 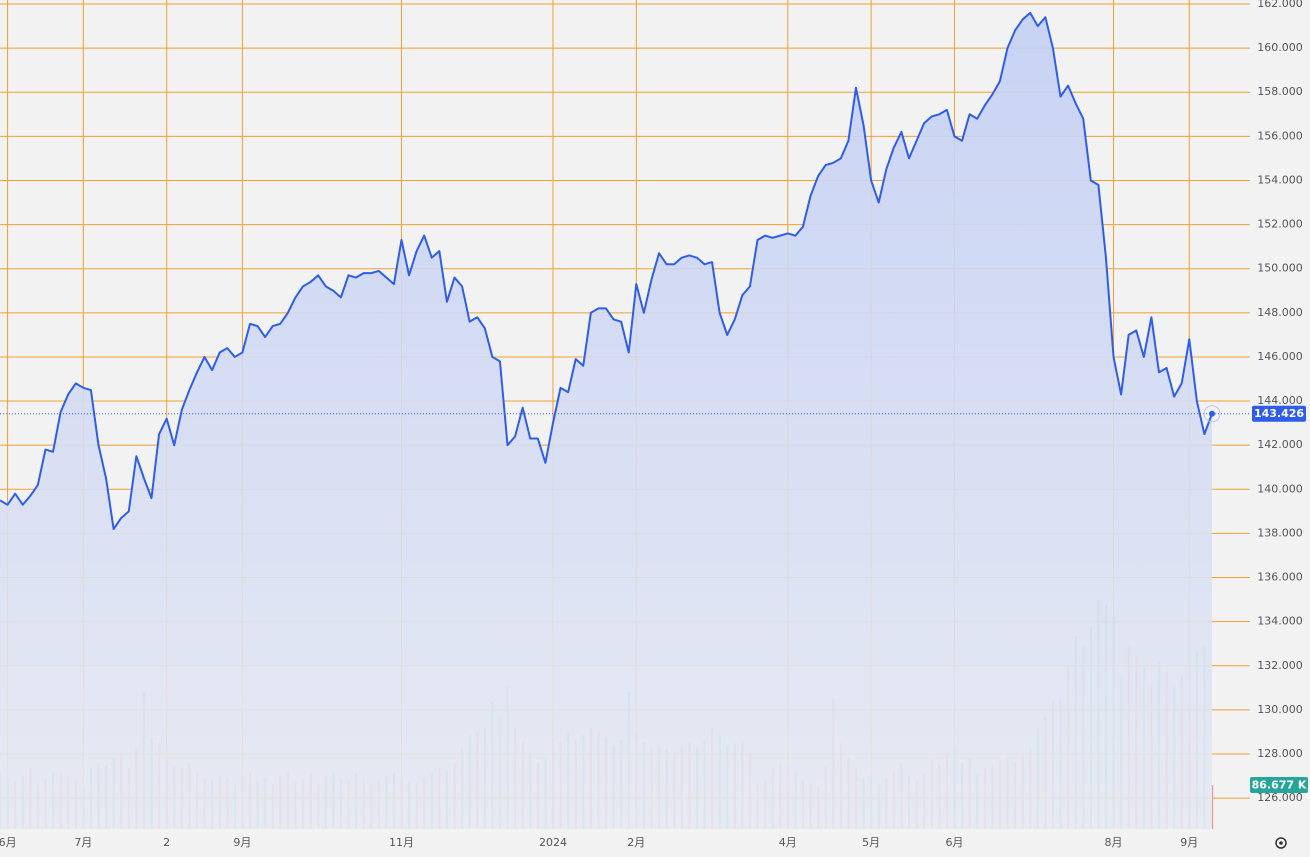 I want to click on gear-icon, so click(x=1281, y=843).